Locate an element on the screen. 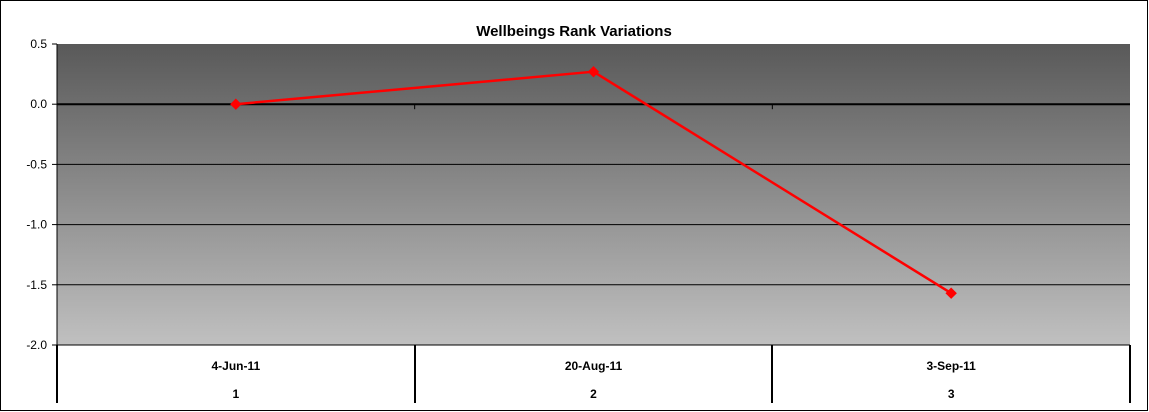 The width and height of the screenshot is (1149, 412). x-tick-label-index: 1 is located at coordinates (235, 394).